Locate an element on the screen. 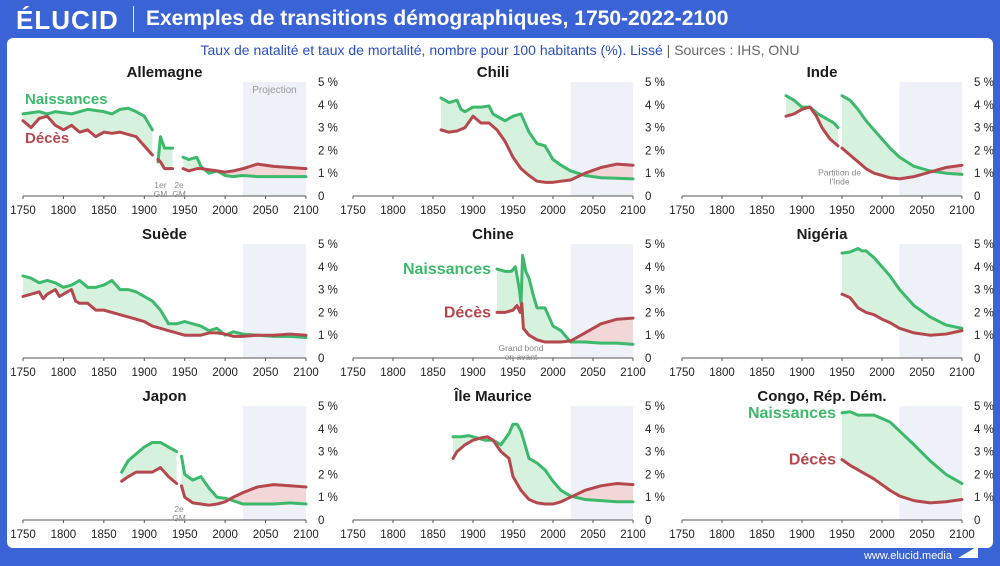 The image size is (1000, 566). elucid-logo: ÉLUCID is located at coordinates (67, 20).